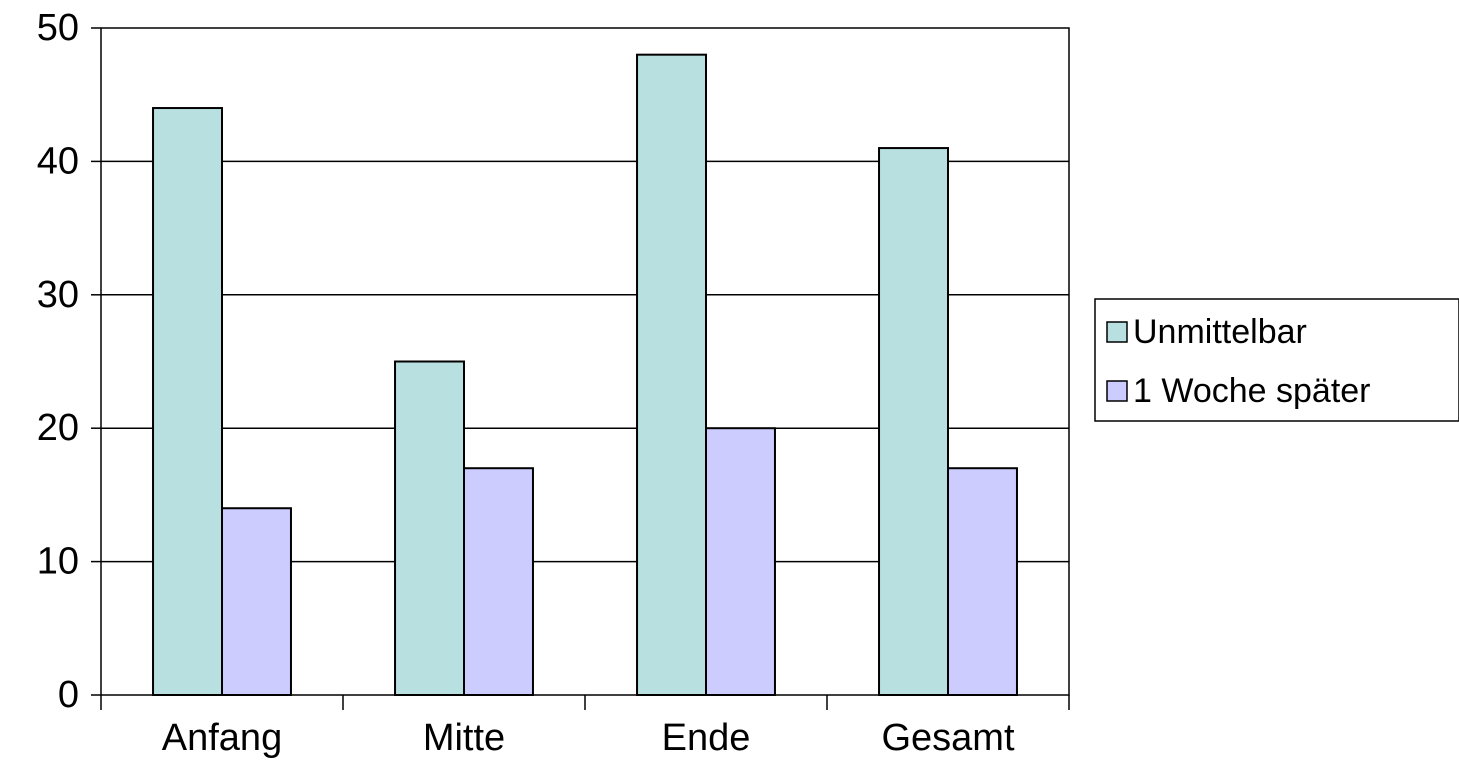 This screenshot has width=1459, height=771. Describe the element at coordinates (588, 738) in the screenshot. I see `x-axis-tick-labels: Anfang Mitte Ende Gesamt` at that location.